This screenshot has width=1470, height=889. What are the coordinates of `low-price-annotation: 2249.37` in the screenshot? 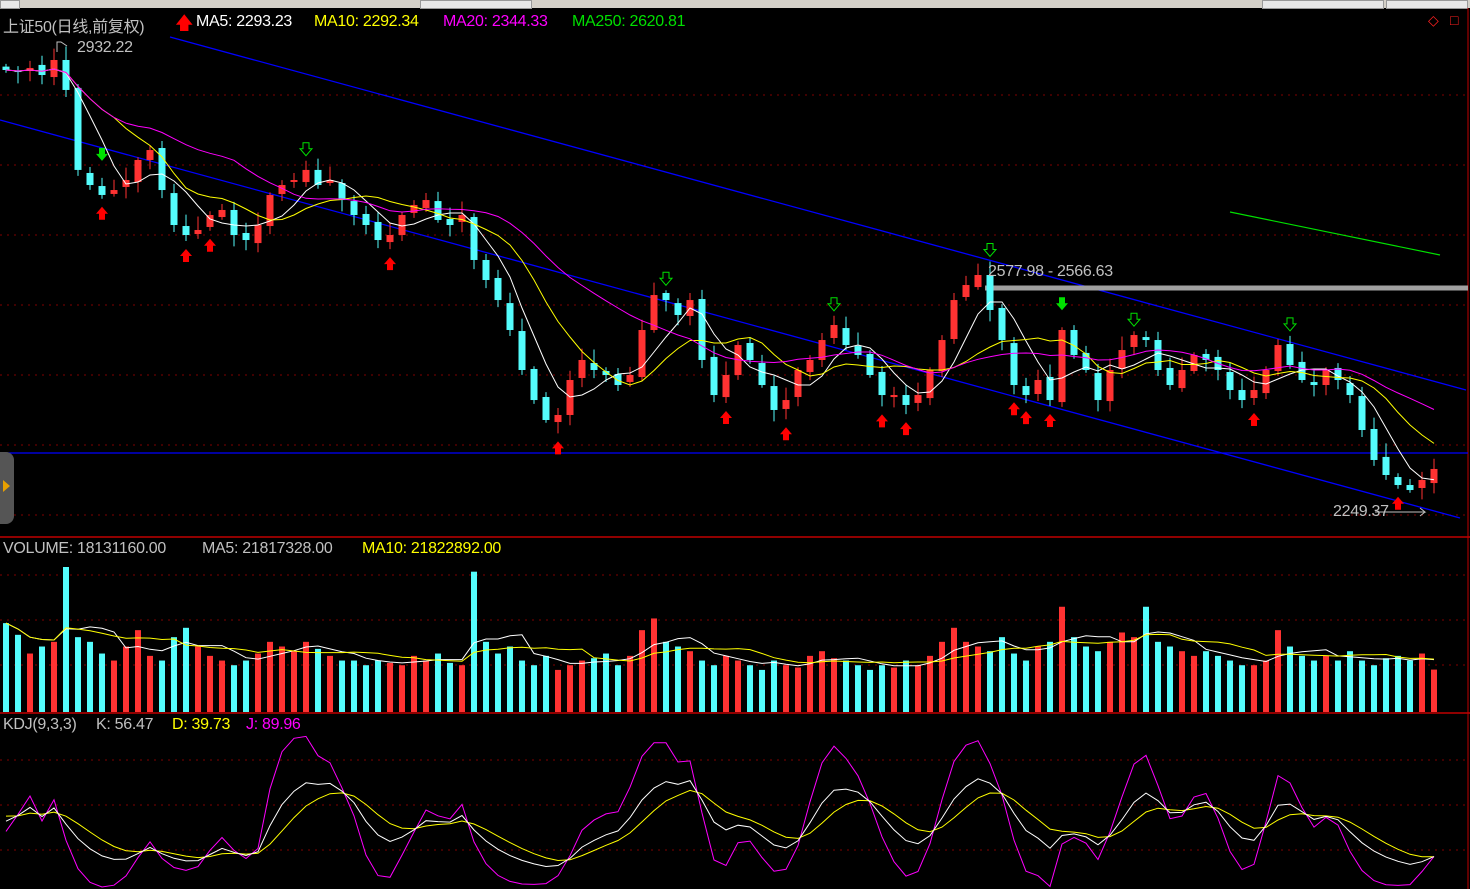 It's located at (1361, 511).